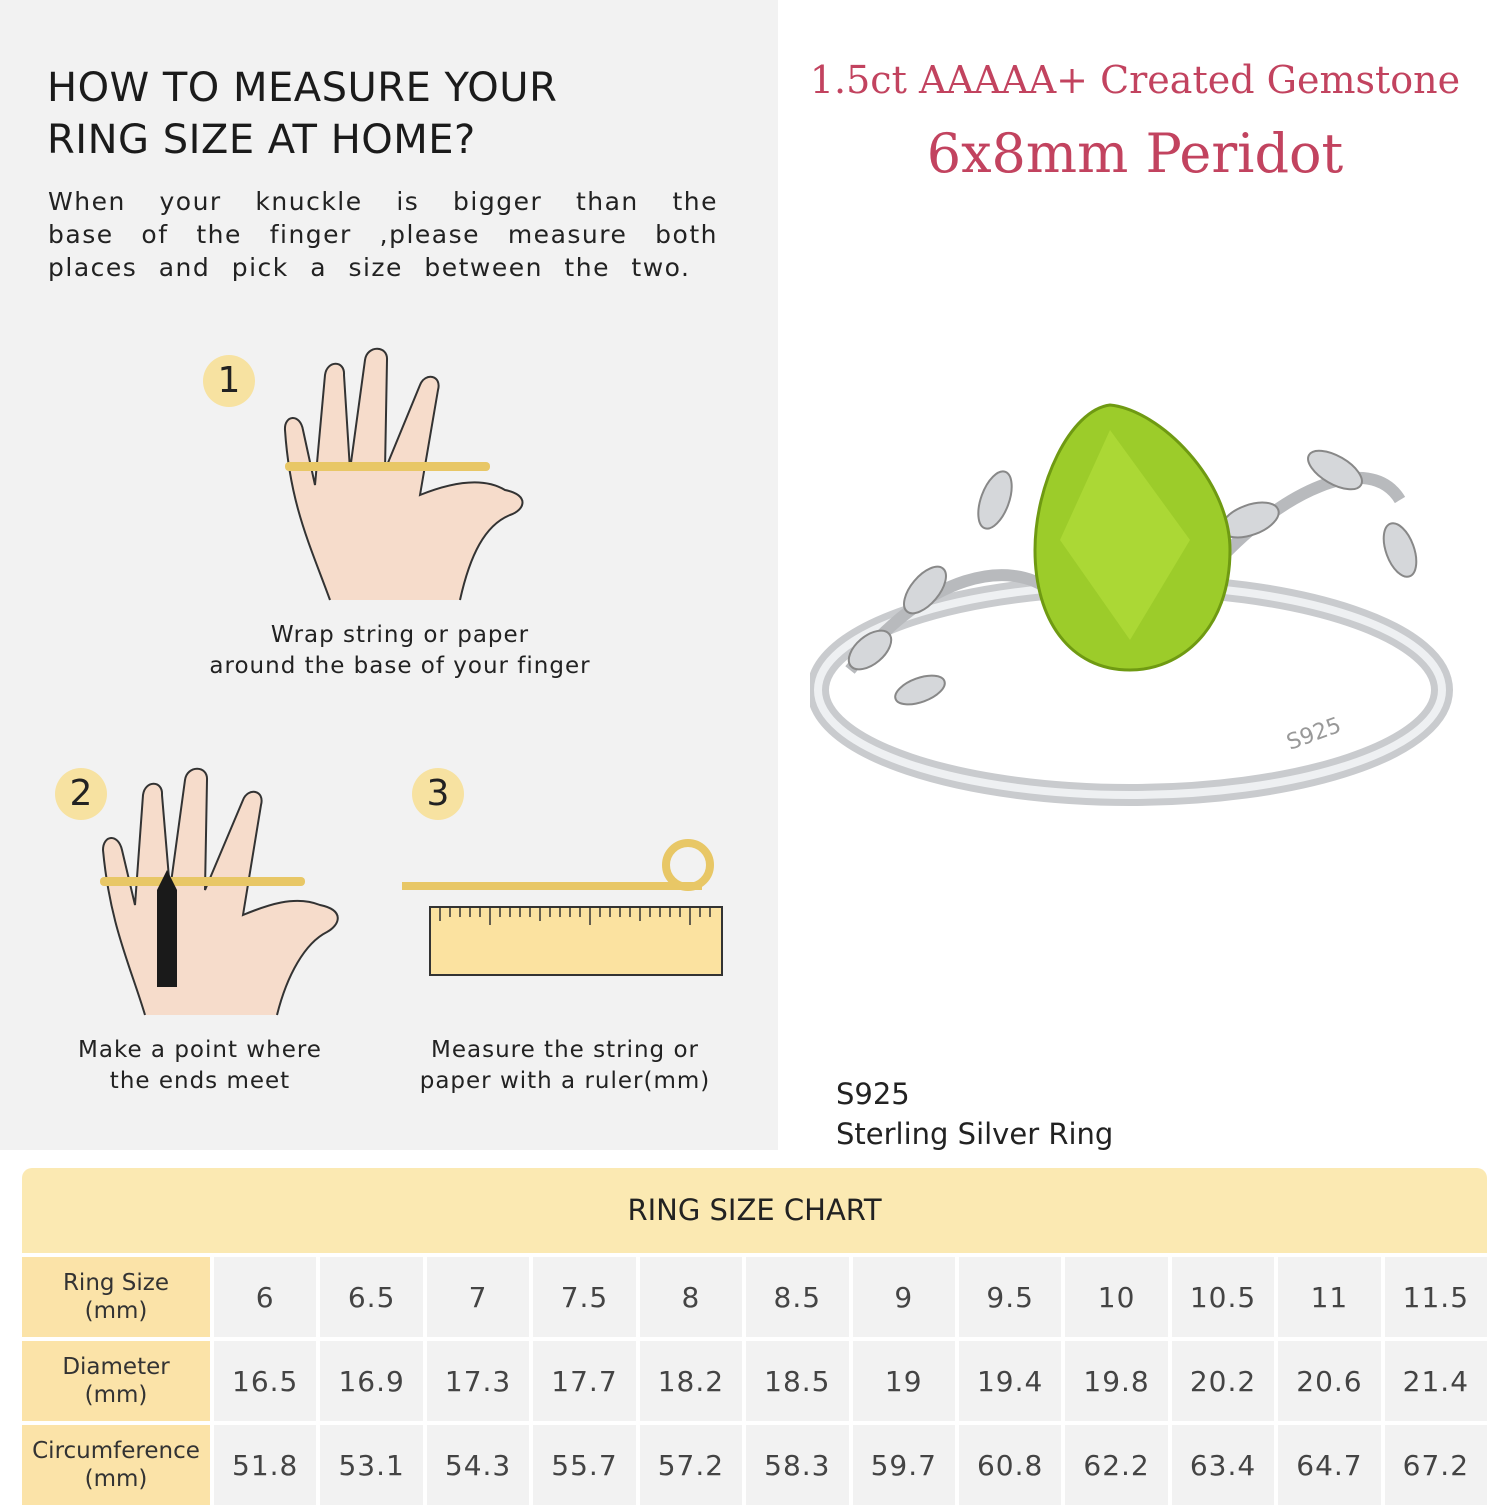  What do you see at coordinates (219, 891) in the screenshot?
I see `hand-mark-illustration` at bounding box center [219, 891].